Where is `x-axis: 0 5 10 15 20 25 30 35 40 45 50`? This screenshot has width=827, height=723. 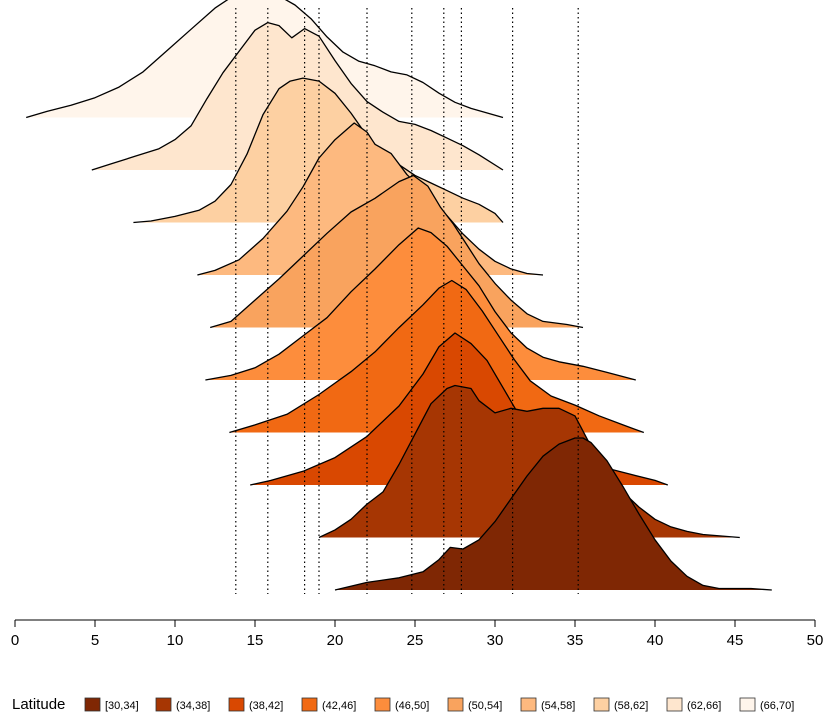
x-axis: 0 5 10 15 20 25 30 35 40 45 50 is located at coordinates (417, 634).